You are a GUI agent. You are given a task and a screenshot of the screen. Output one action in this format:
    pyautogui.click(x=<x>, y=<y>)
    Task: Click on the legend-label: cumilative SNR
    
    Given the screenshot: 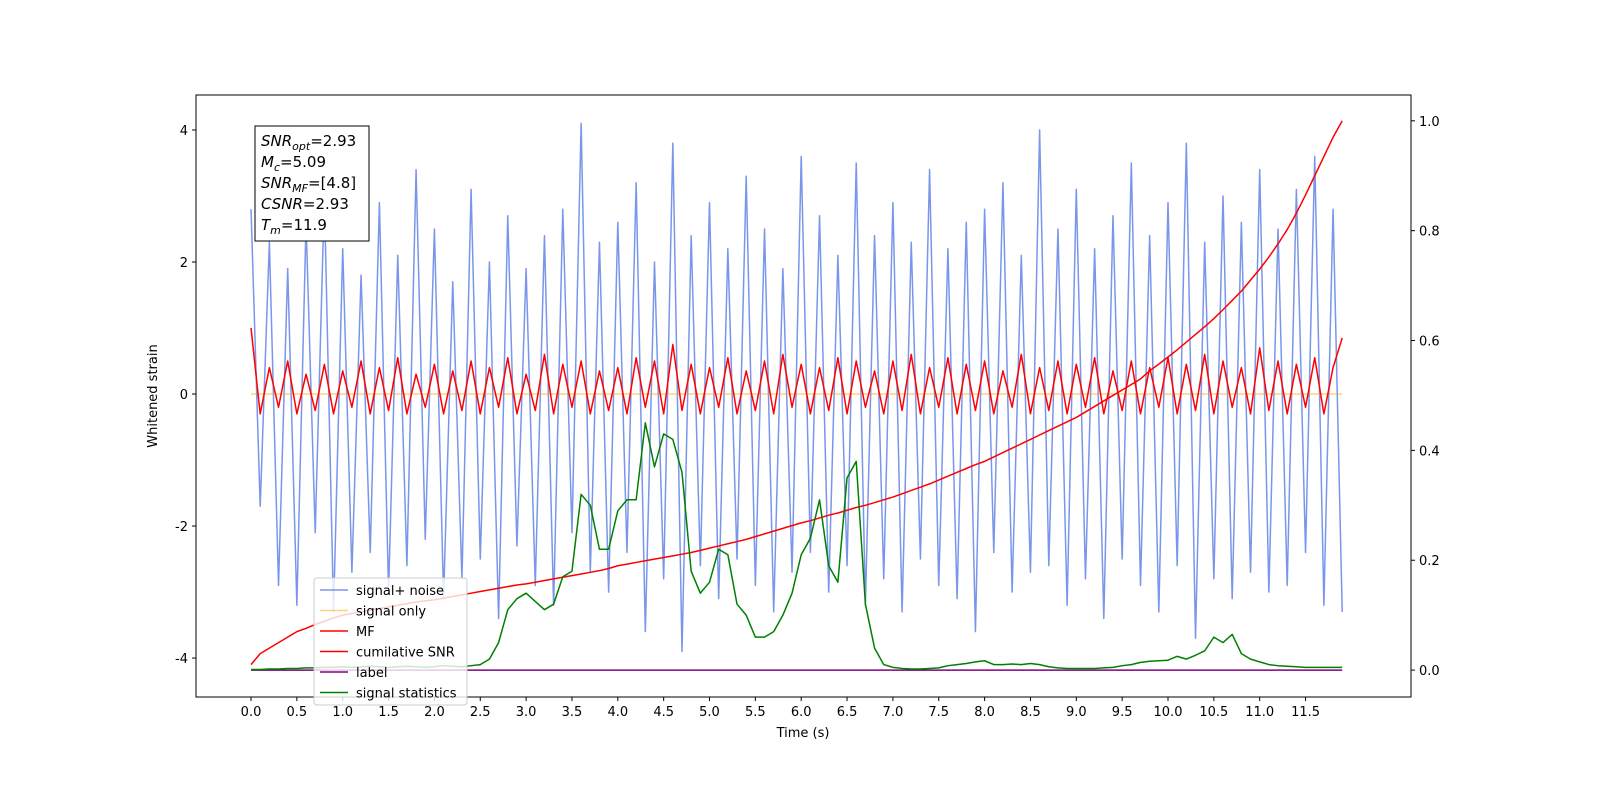 What is the action you would take?
    pyautogui.click(x=405, y=653)
    